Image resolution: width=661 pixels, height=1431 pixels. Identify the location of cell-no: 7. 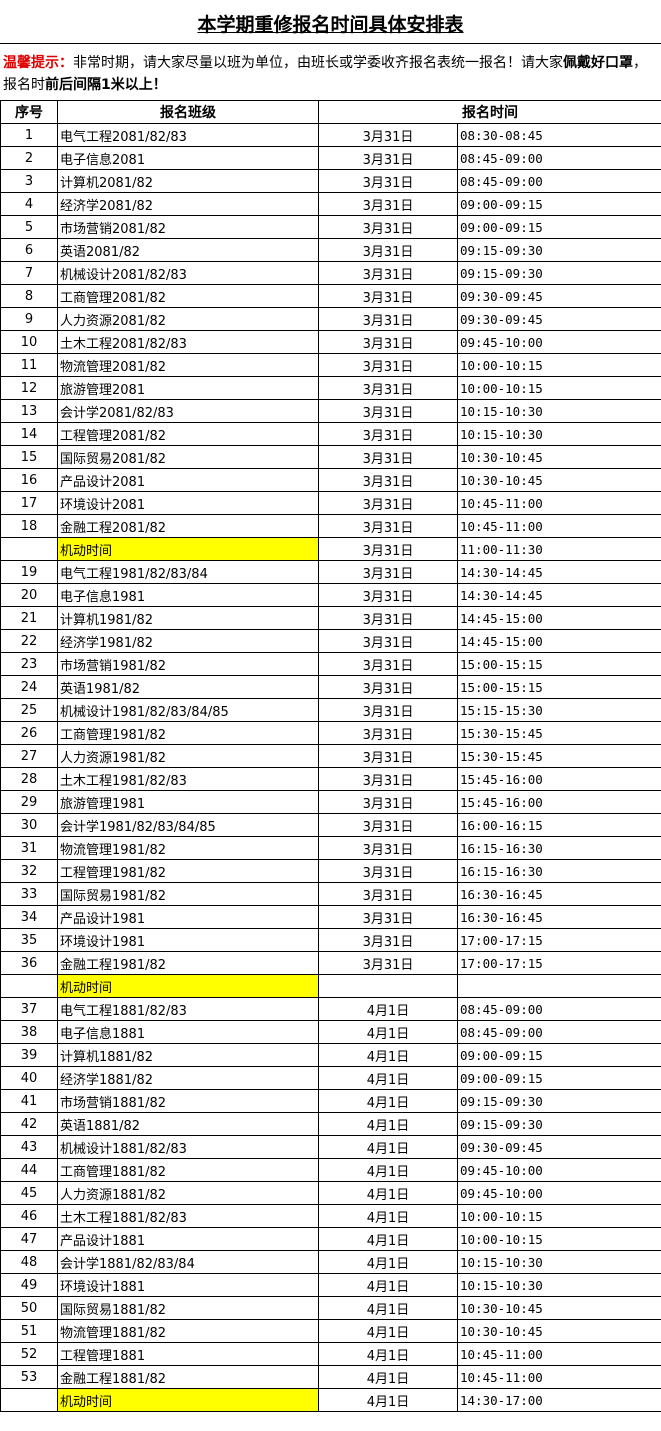
(29, 273).